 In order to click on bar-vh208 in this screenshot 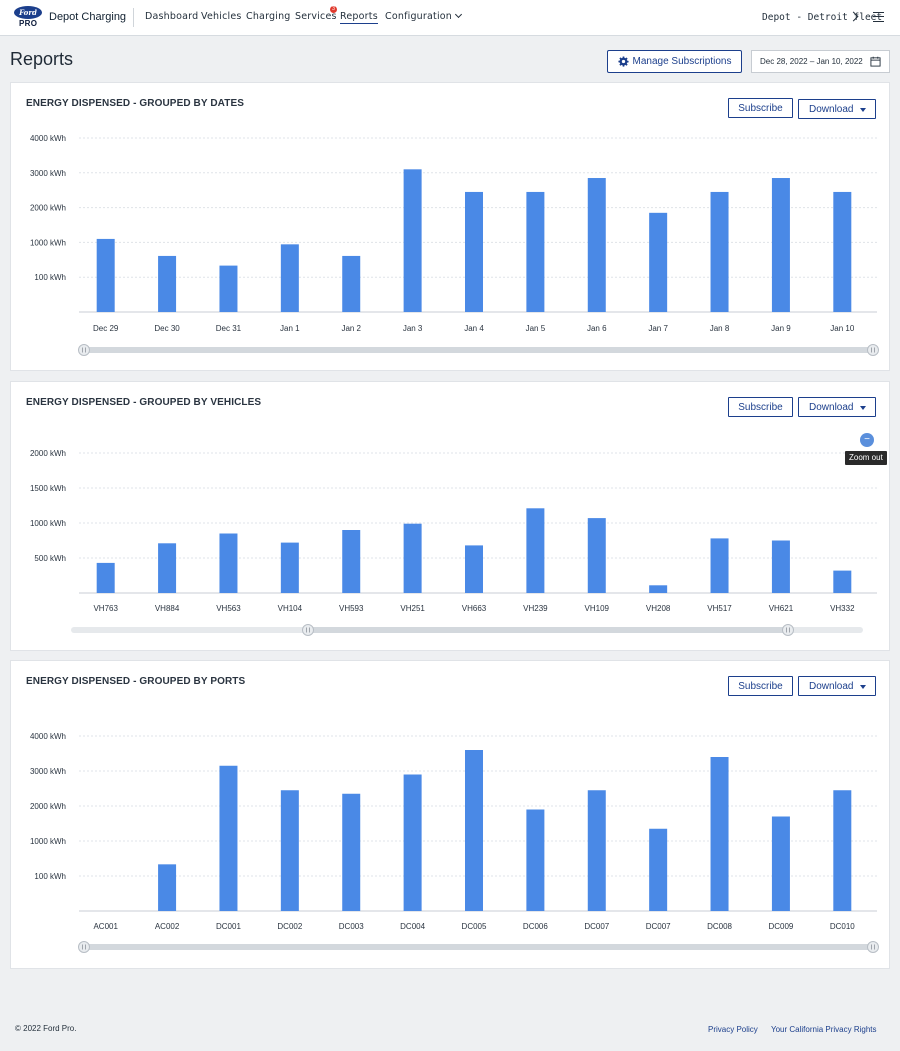, I will do `click(658, 589)`.